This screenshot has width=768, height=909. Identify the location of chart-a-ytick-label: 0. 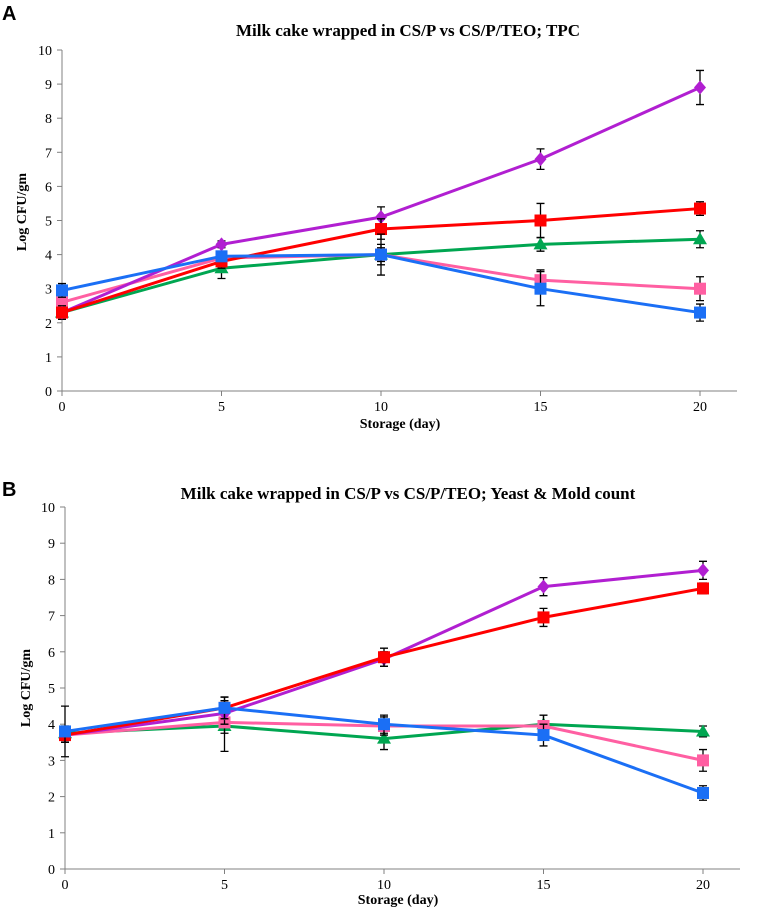
(48, 392).